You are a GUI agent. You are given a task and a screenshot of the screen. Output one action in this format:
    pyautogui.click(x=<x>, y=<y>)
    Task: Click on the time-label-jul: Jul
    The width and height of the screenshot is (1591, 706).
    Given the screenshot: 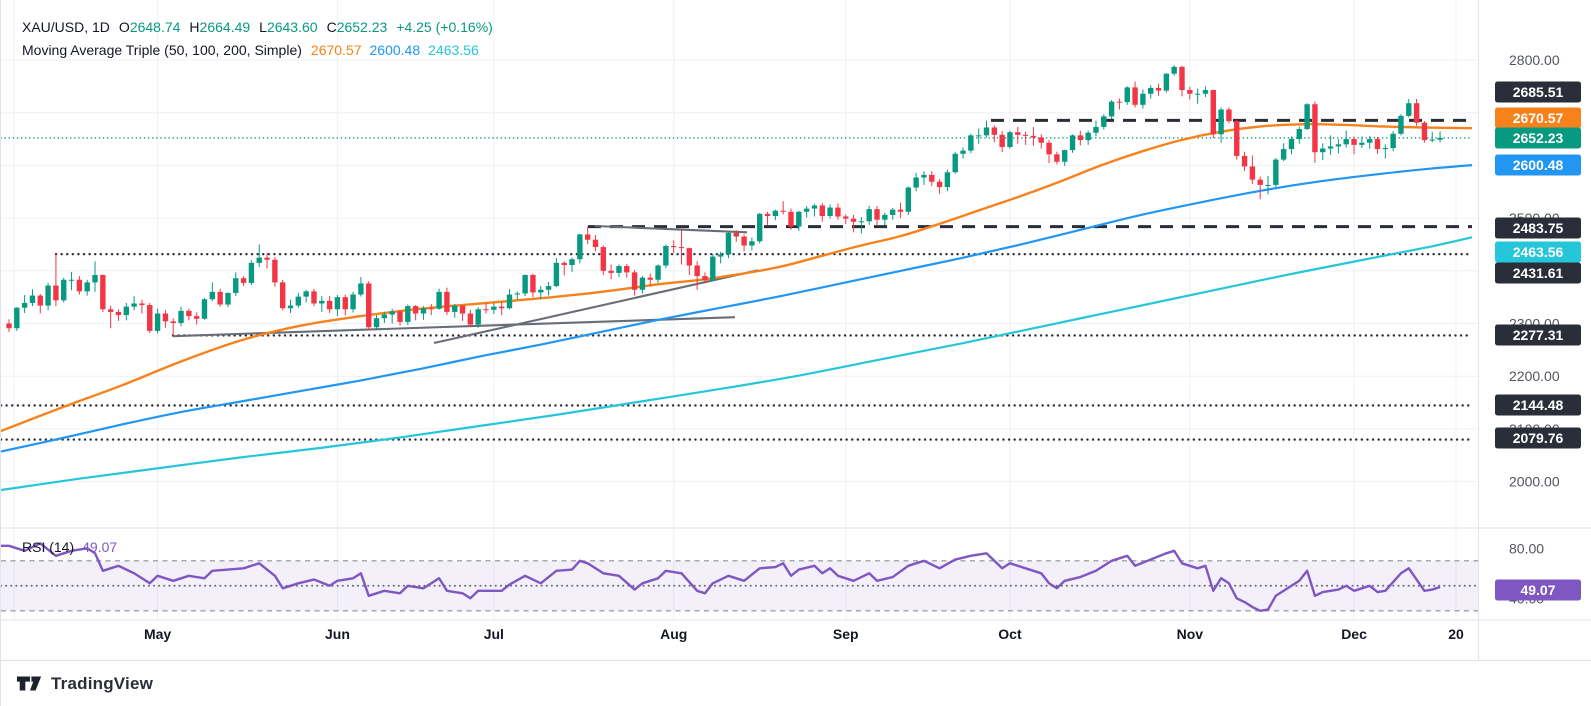 What is the action you would take?
    pyautogui.click(x=494, y=634)
    